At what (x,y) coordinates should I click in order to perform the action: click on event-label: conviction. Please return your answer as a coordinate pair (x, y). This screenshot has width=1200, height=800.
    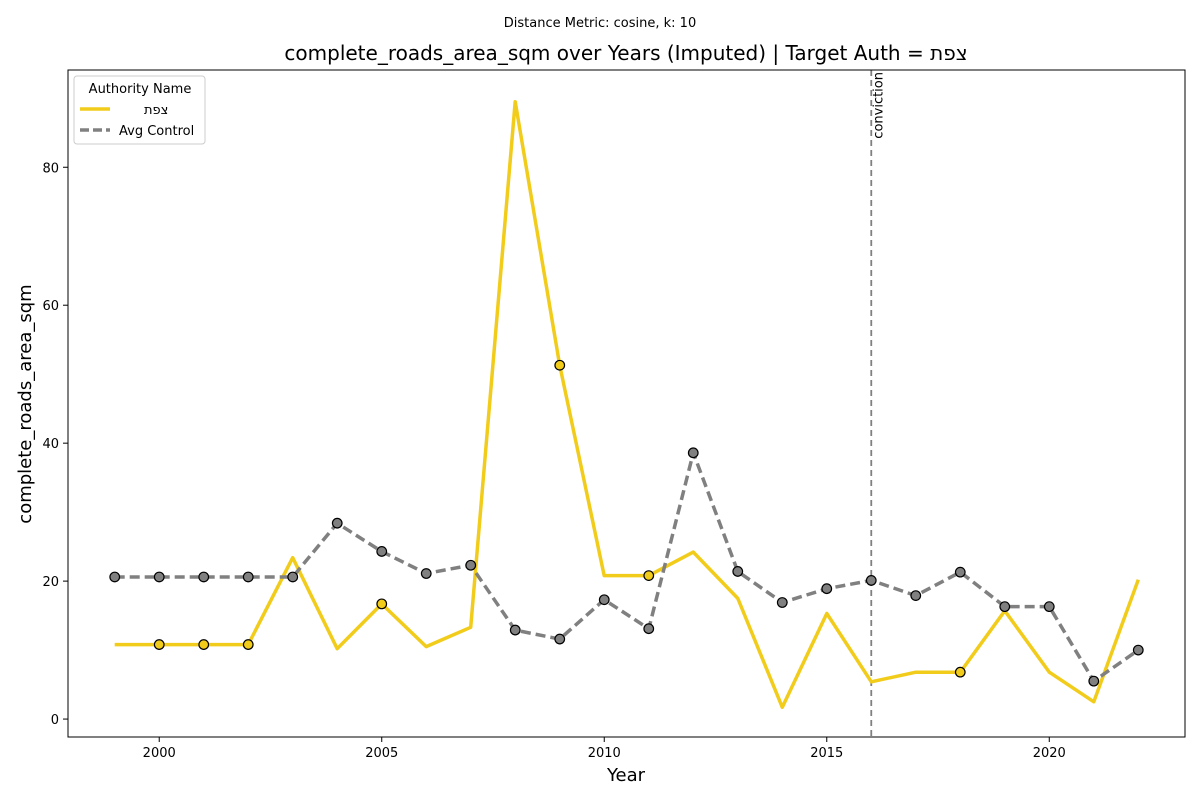
    Looking at the image, I should click on (878, 105).